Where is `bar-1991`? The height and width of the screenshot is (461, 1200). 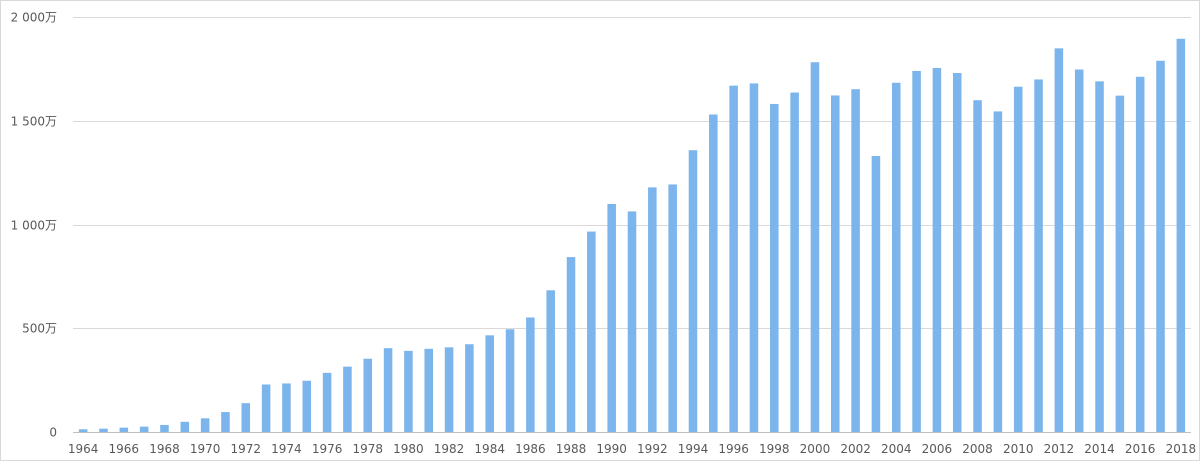
bar-1991 is located at coordinates (632, 321).